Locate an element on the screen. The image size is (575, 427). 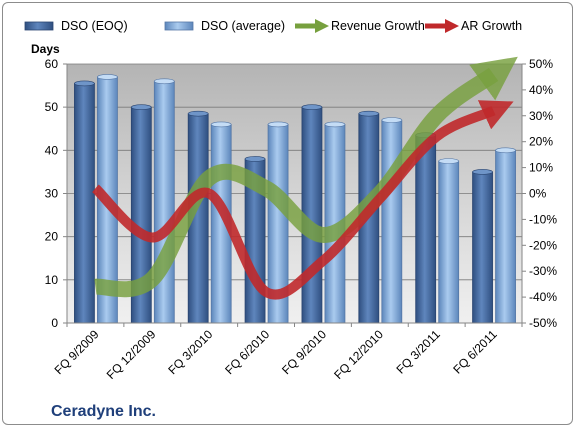
y2-tick-label: 20% is located at coordinates (541, 142).